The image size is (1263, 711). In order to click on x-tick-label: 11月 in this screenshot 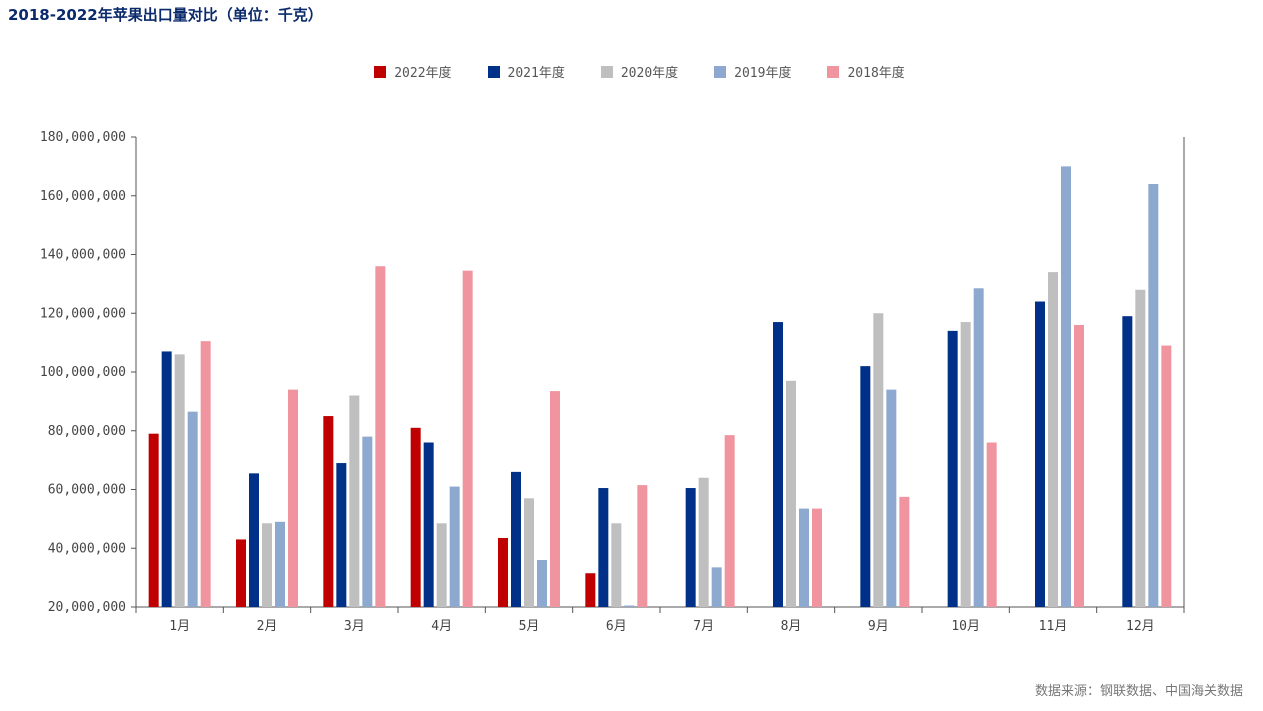, I will do `click(1053, 626)`.